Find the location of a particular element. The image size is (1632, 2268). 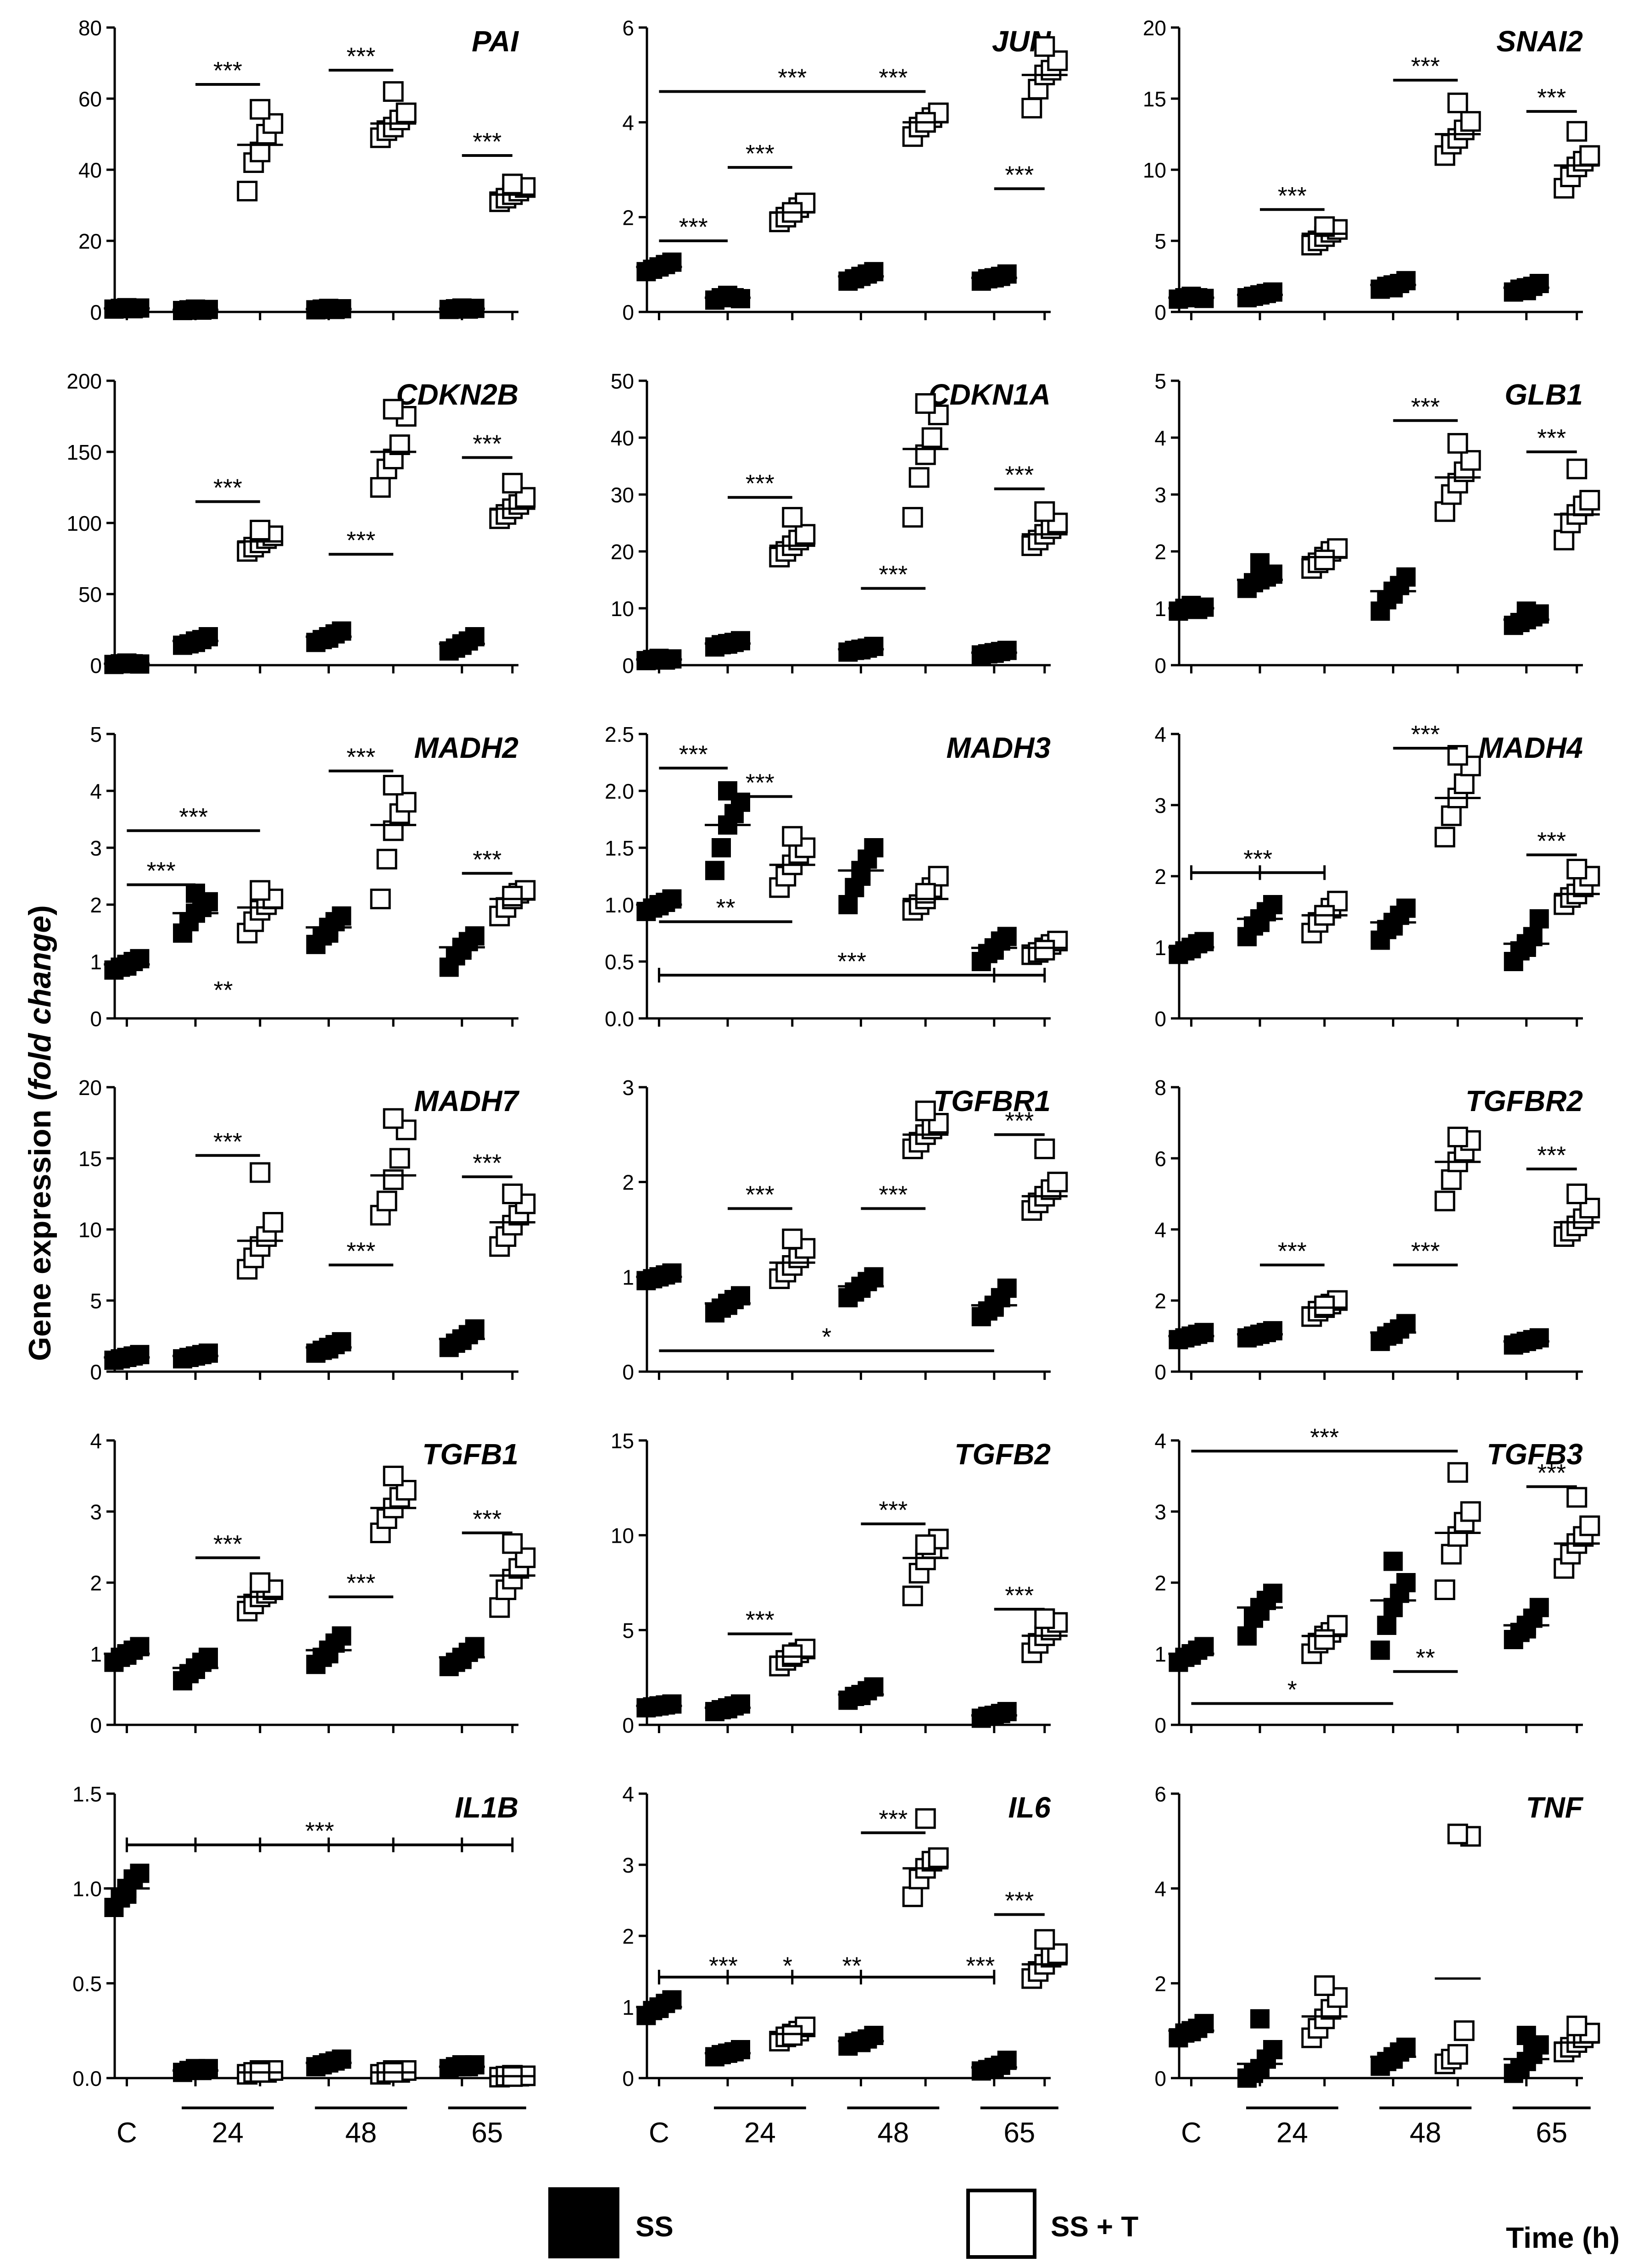

panel-madh3: 0.00.51.01.52.02.5 MADH3*********** is located at coordinates (836, 877).